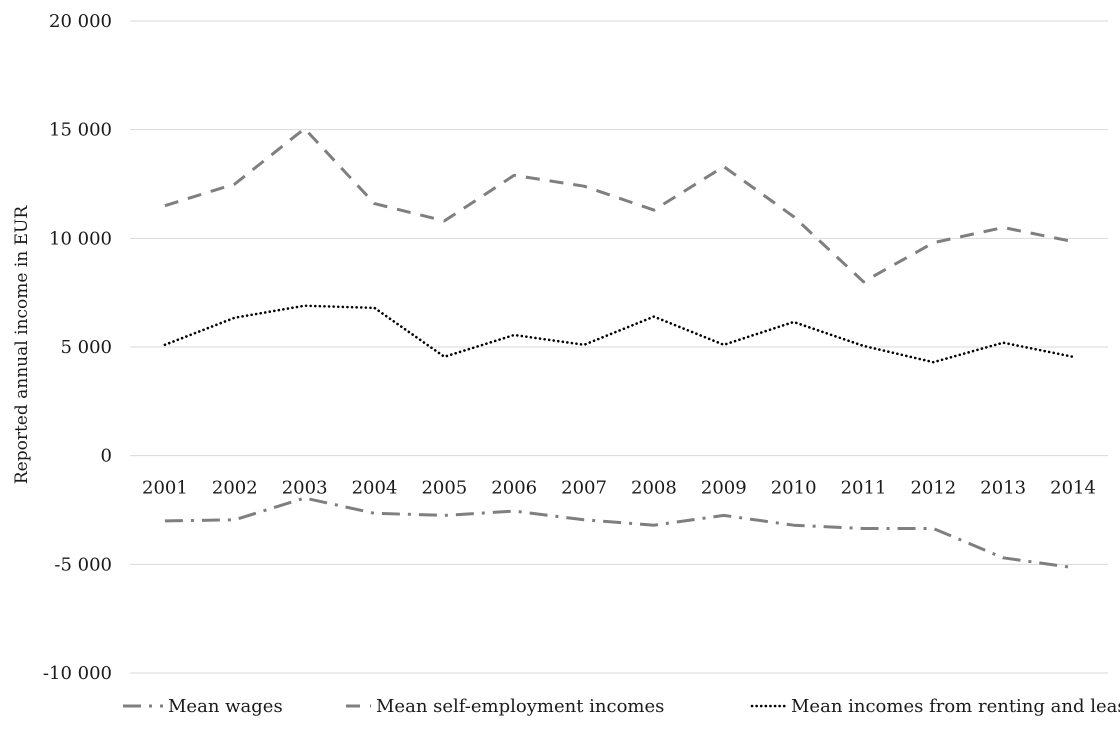 The width and height of the screenshot is (1120, 731). I want to click on y-axis-ticks: 20 000 15 000 10 000 5 000 0 -5 000 -10 000, so click(77, 347).